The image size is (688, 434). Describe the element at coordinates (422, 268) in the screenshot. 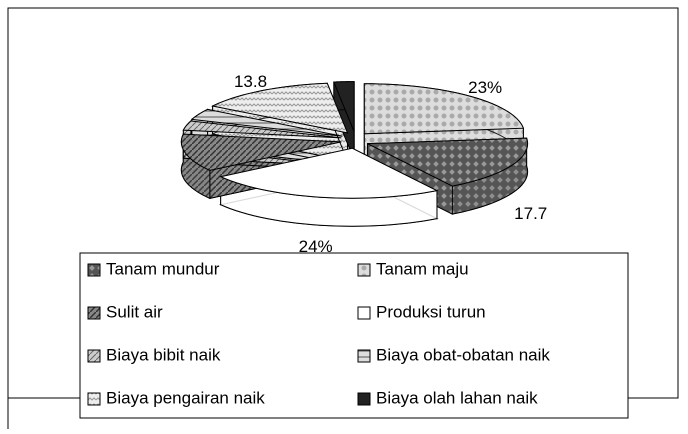

I see `legend-label: Tanam maju` at that location.